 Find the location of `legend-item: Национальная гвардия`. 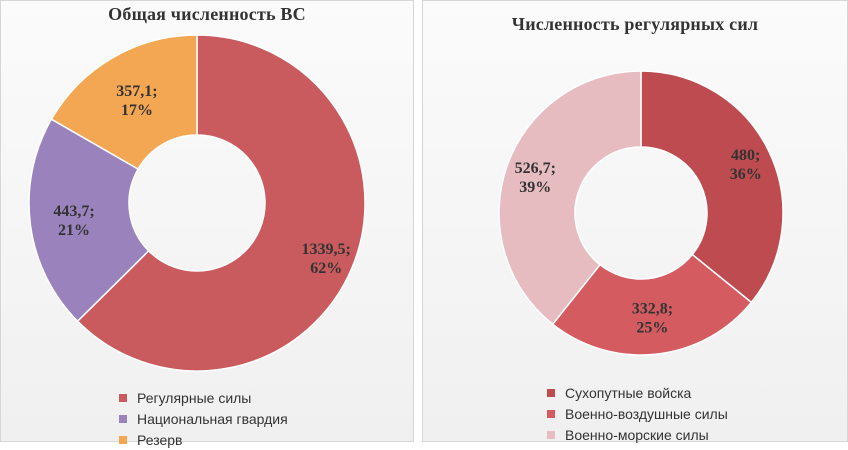

legend-item: Национальная гвардия is located at coordinates (203, 418).